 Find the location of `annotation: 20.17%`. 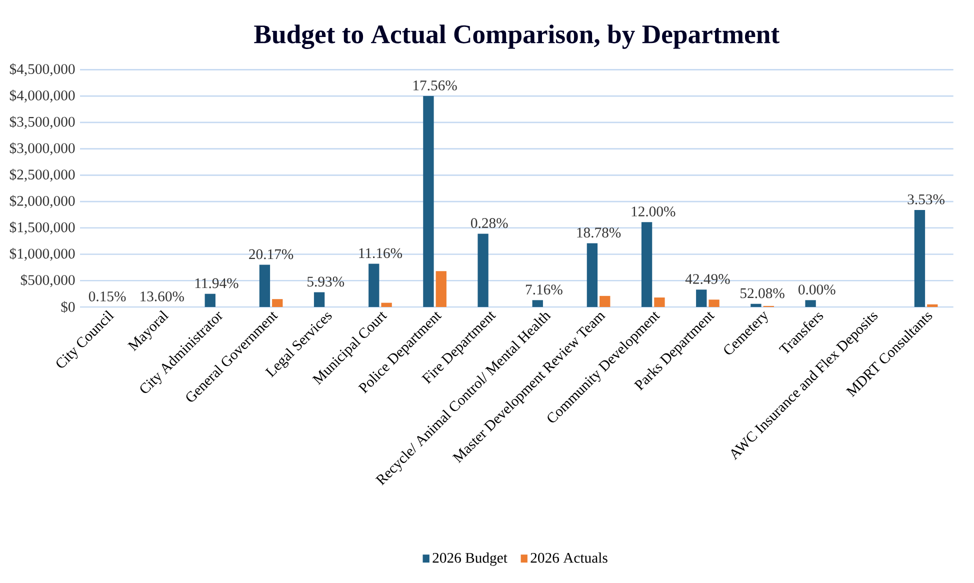

annotation: 20.17% is located at coordinates (271, 254).